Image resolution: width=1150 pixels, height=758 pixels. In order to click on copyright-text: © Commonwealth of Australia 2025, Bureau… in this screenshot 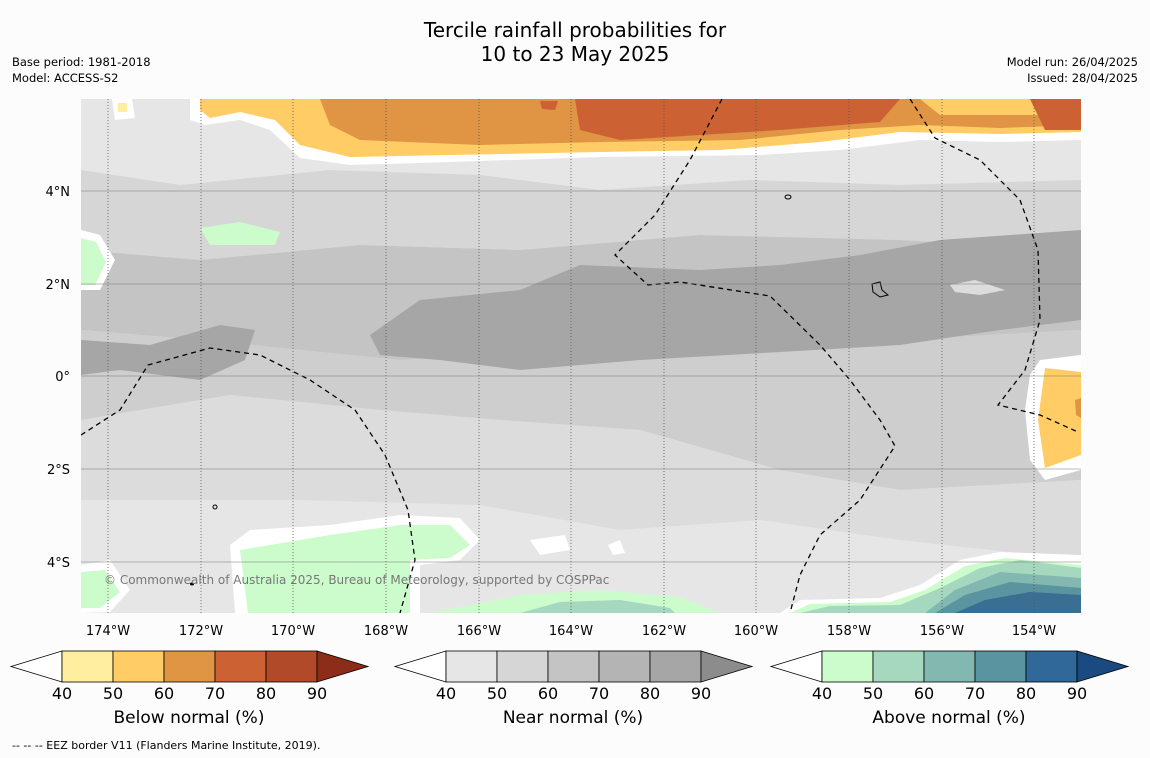, I will do `click(356, 580)`.